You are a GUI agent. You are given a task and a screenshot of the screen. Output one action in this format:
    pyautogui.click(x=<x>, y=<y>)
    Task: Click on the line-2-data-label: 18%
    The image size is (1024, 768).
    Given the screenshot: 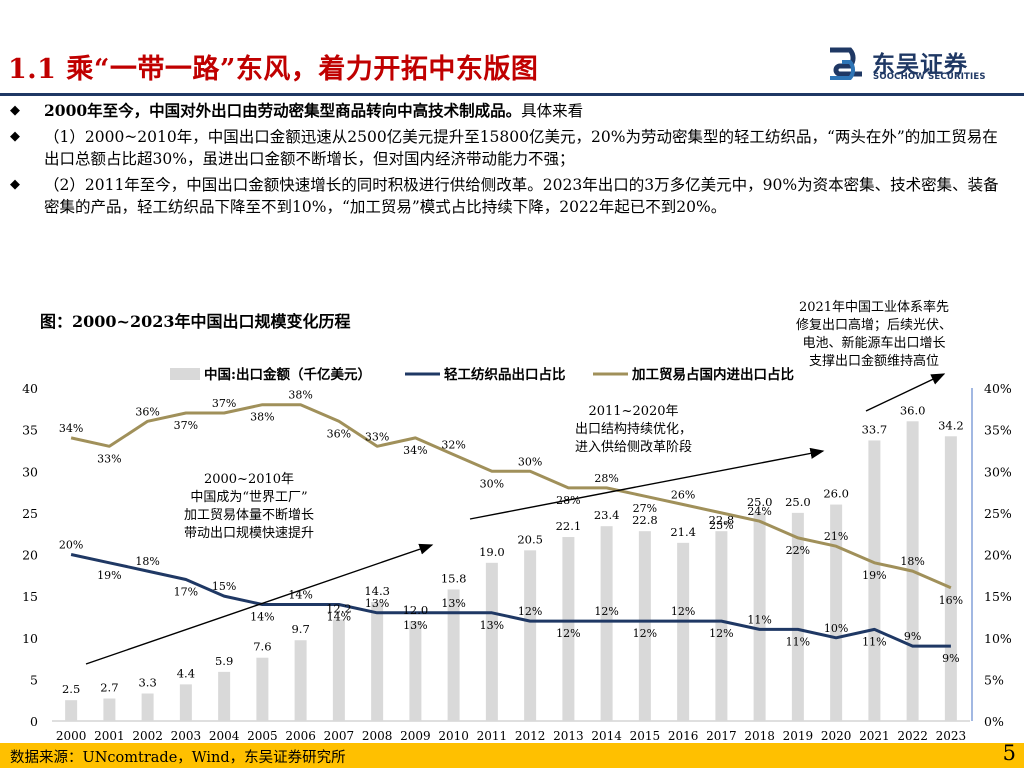 What is the action you would take?
    pyautogui.click(x=912, y=561)
    